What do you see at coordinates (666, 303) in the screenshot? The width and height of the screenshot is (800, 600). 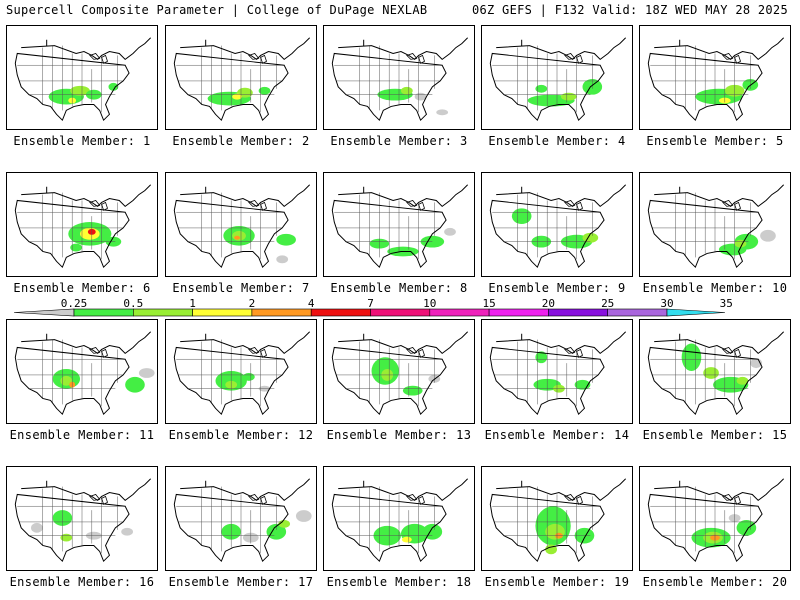 I see `scale-tick-label: 30` at bounding box center [666, 303].